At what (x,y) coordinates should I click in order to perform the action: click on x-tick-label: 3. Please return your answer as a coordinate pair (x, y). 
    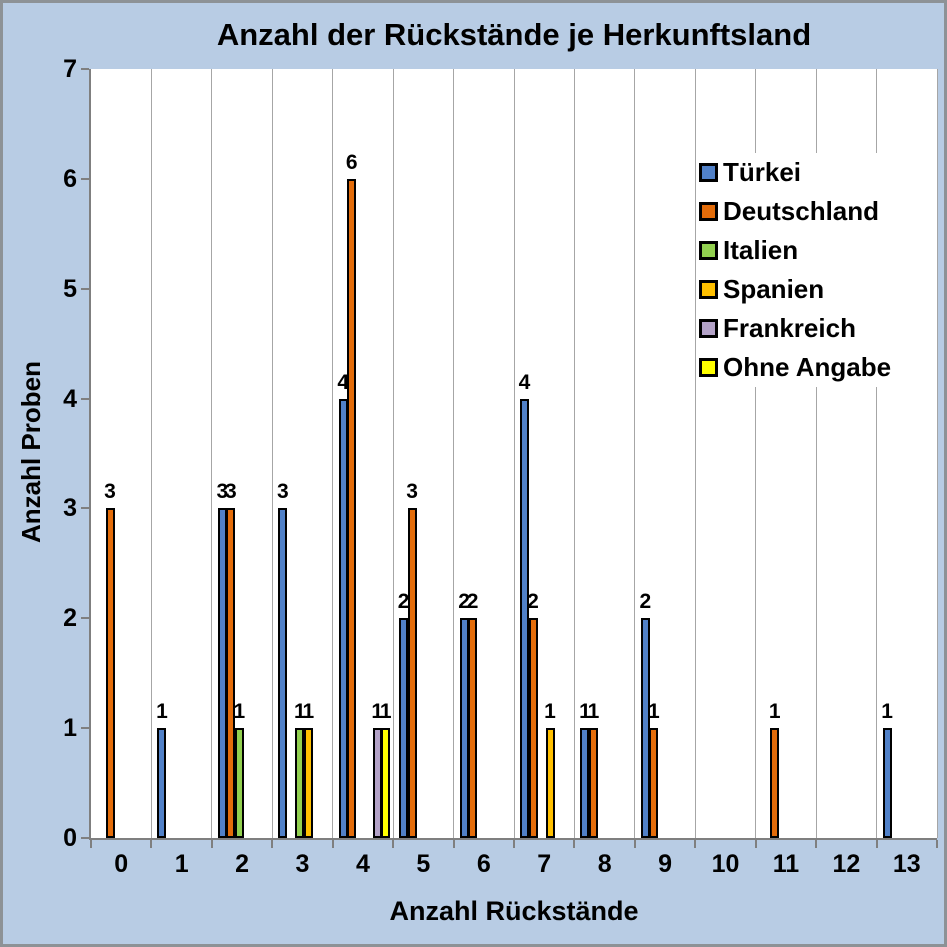
    Looking at the image, I should click on (302, 864).